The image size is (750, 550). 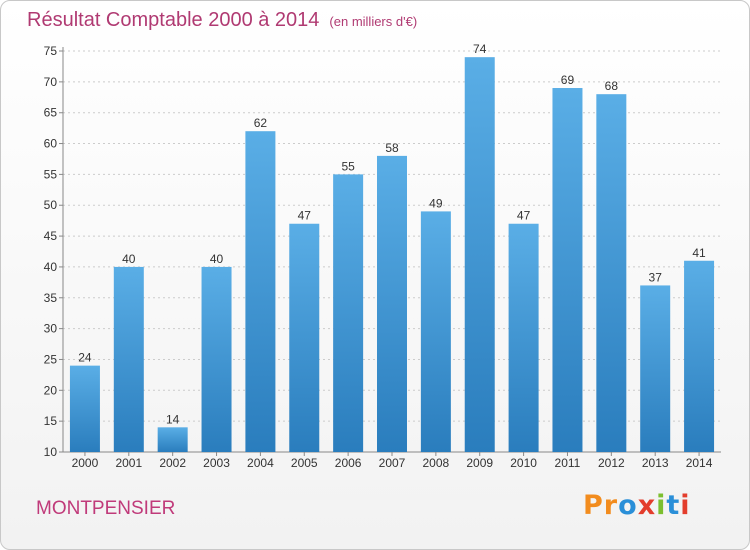 What do you see at coordinates (128, 463) in the screenshot?
I see `x-tick-label-2001: 2001` at bounding box center [128, 463].